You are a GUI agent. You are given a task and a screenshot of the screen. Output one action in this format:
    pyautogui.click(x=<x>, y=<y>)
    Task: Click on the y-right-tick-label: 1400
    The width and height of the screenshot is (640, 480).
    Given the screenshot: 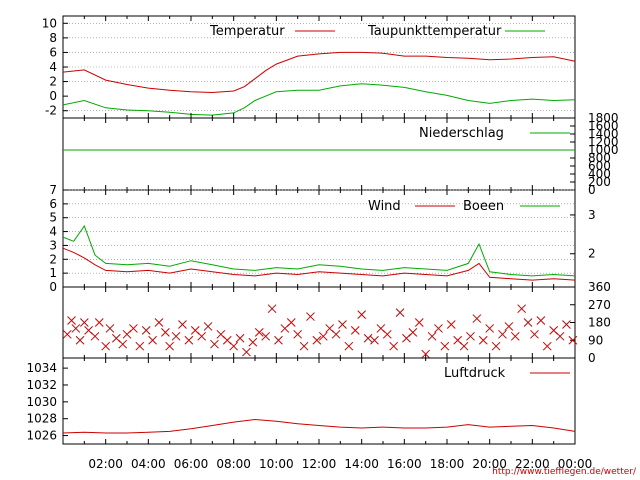 What is the action you would take?
    pyautogui.click(x=603, y=134)
    